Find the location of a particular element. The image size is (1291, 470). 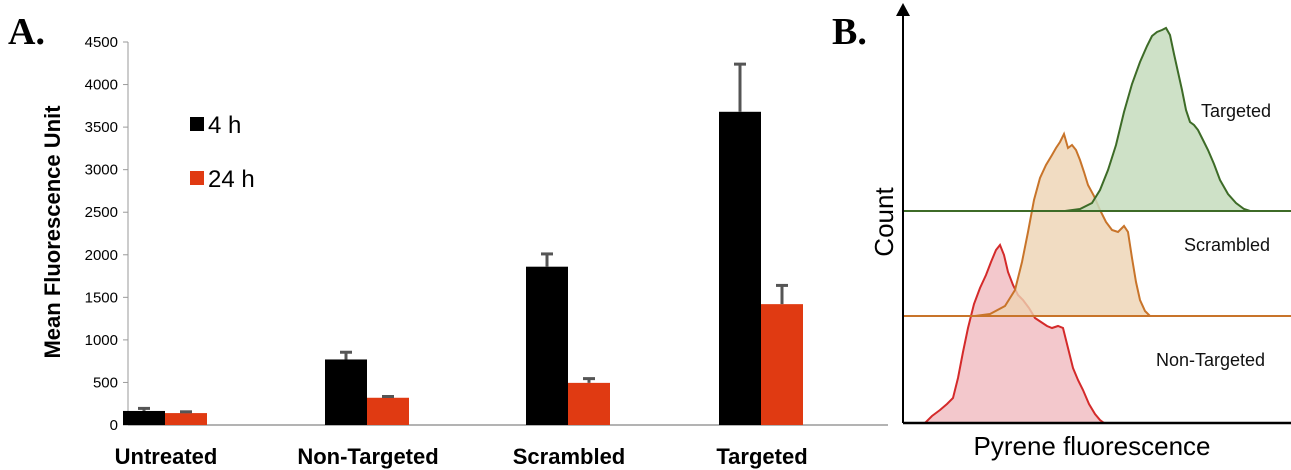

label-targeted: Targeted is located at coordinates (1236, 111).